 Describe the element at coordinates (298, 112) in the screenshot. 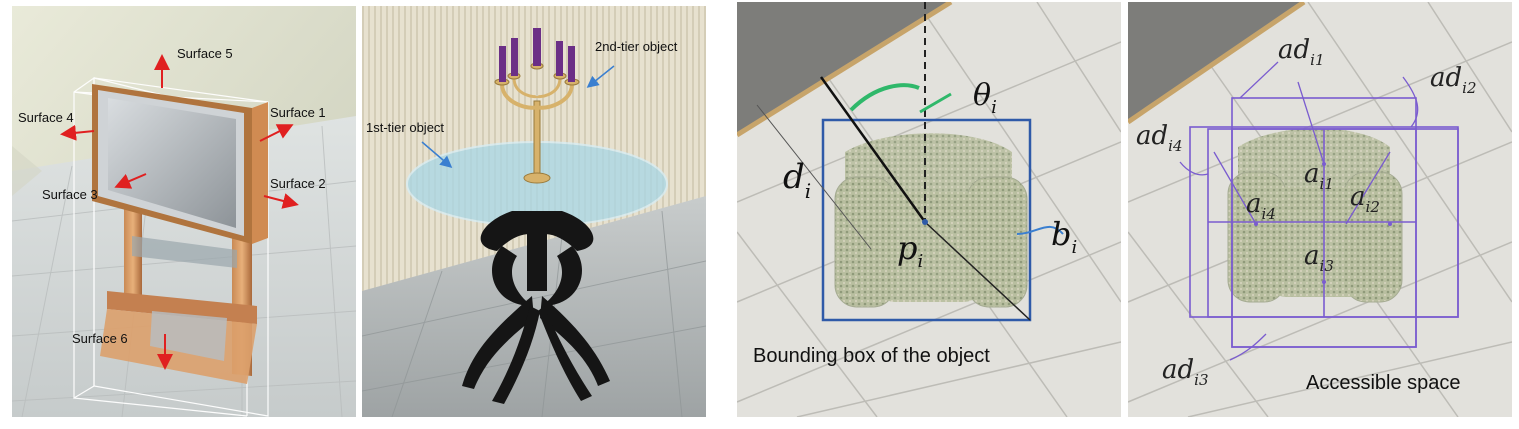

I see `surface-1-label: Surface 1` at that location.